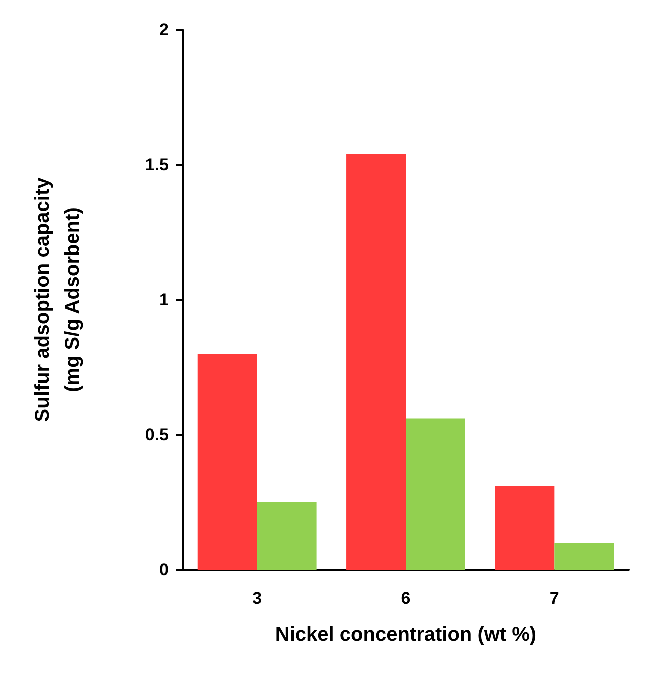  What do you see at coordinates (406, 598) in the screenshot?
I see `x-tick-label: 6` at bounding box center [406, 598].